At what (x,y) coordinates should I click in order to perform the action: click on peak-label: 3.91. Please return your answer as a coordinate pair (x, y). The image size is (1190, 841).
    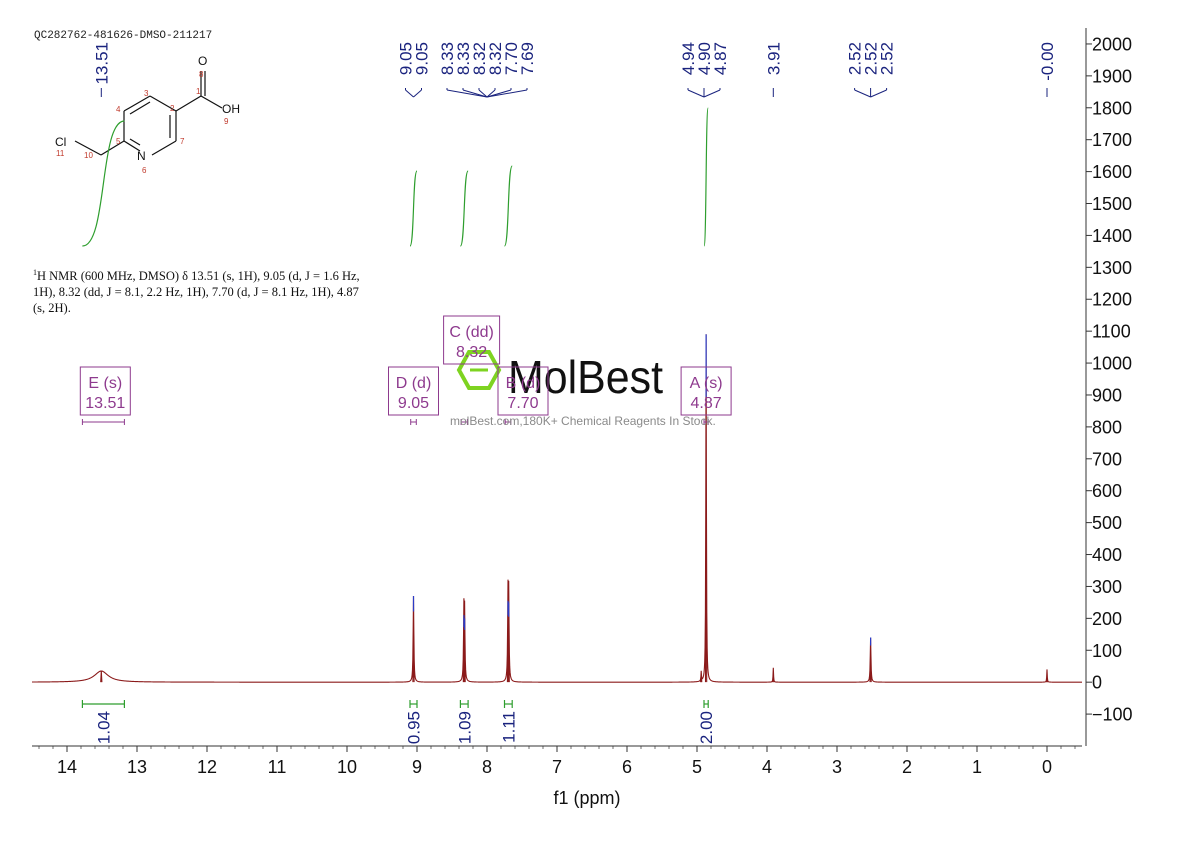
    Looking at the image, I should click on (773, 58).